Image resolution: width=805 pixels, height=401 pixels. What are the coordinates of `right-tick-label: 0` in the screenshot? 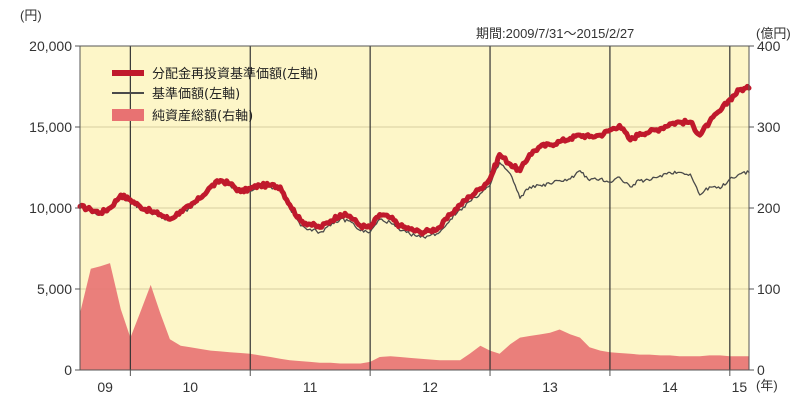 It's located at (761, 370).